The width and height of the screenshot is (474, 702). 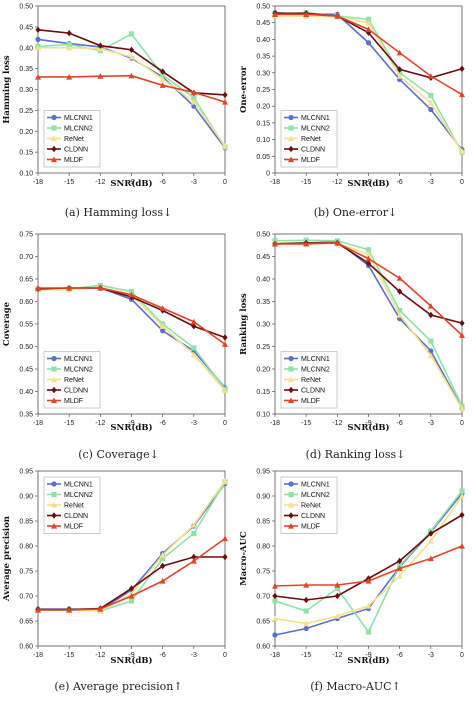 What do you see at coordinates (304, 149) in the screenshot?
I see `legend-item: CLDNN` at bounding box center [304, 149].